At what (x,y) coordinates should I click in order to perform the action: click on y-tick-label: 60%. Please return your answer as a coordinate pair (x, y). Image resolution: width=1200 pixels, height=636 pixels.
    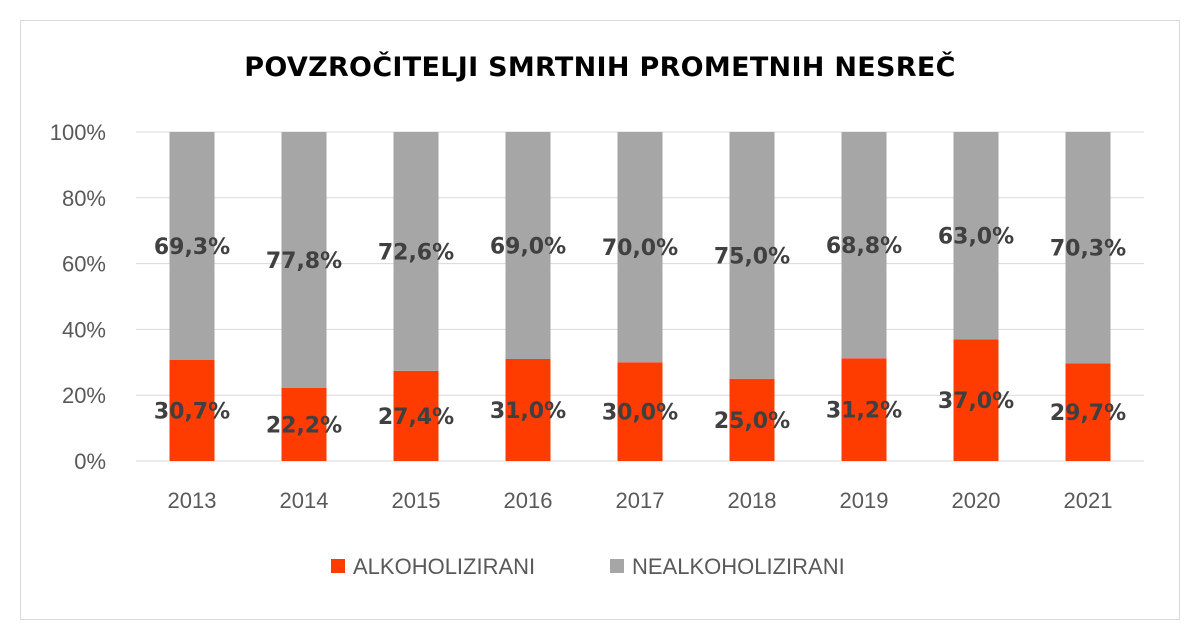
    Looking at the image, I should click on (84, 264).